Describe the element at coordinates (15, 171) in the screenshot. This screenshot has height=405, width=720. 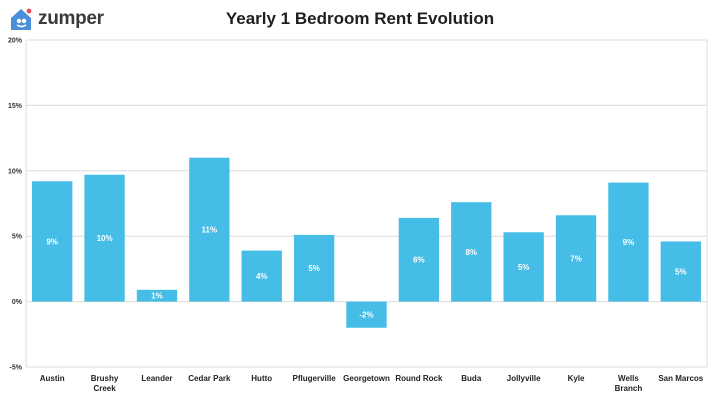
I see `y-tick-label: 10%` at that location.